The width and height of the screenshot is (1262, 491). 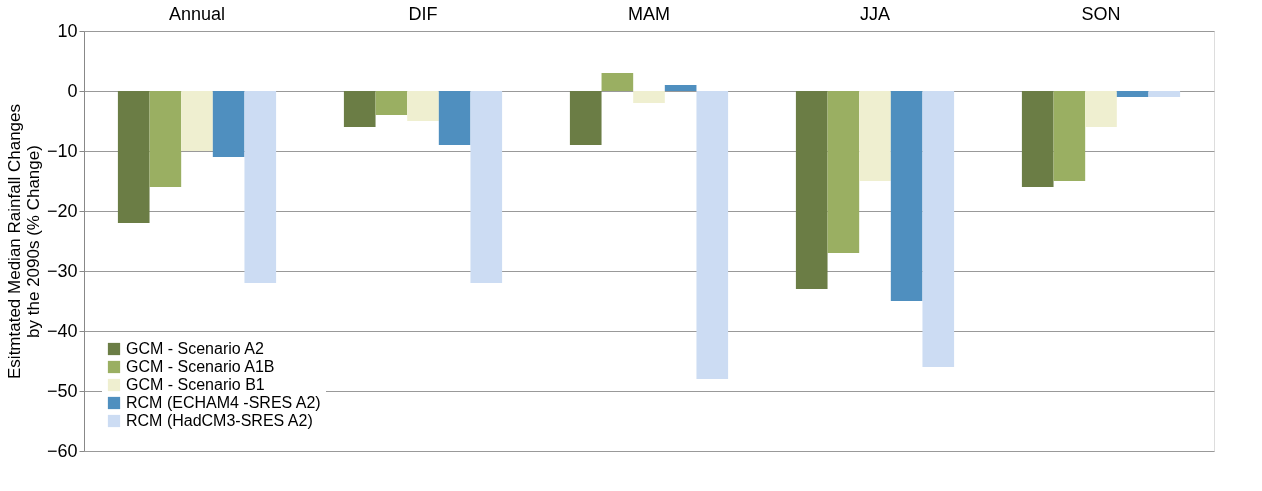 What do you see at coordinates (195, 348) in the screenshot?
I see `legend-label: GCM - Scenario A2` at bounding box center [195, 348].